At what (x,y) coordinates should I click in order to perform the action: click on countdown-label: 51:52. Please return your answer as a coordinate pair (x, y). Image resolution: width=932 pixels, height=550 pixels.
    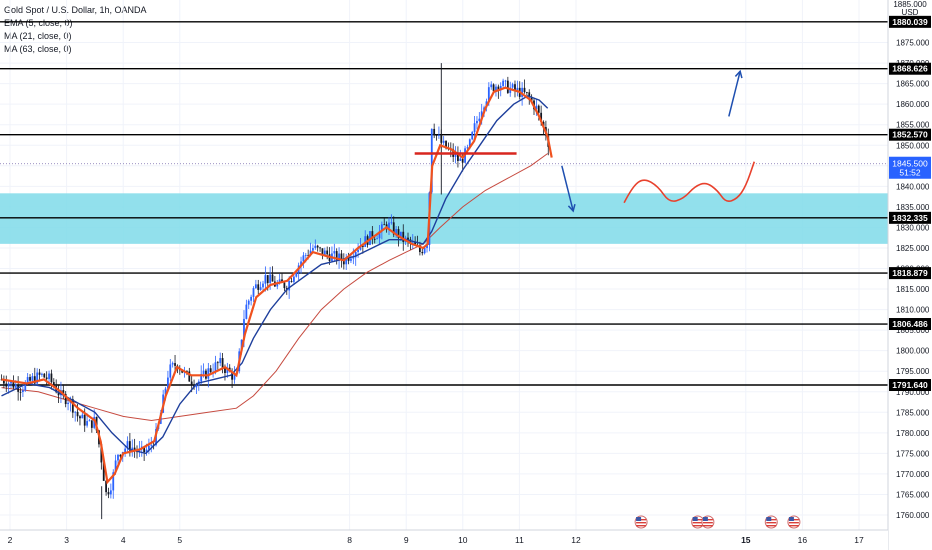
    Looking at the image, I should click on (910, 173).